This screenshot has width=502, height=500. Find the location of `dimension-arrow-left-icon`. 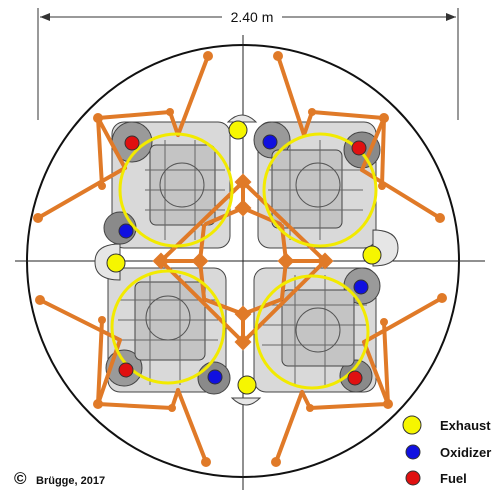

dimension-arrow-left-icon is located at coordinates (45, 17).